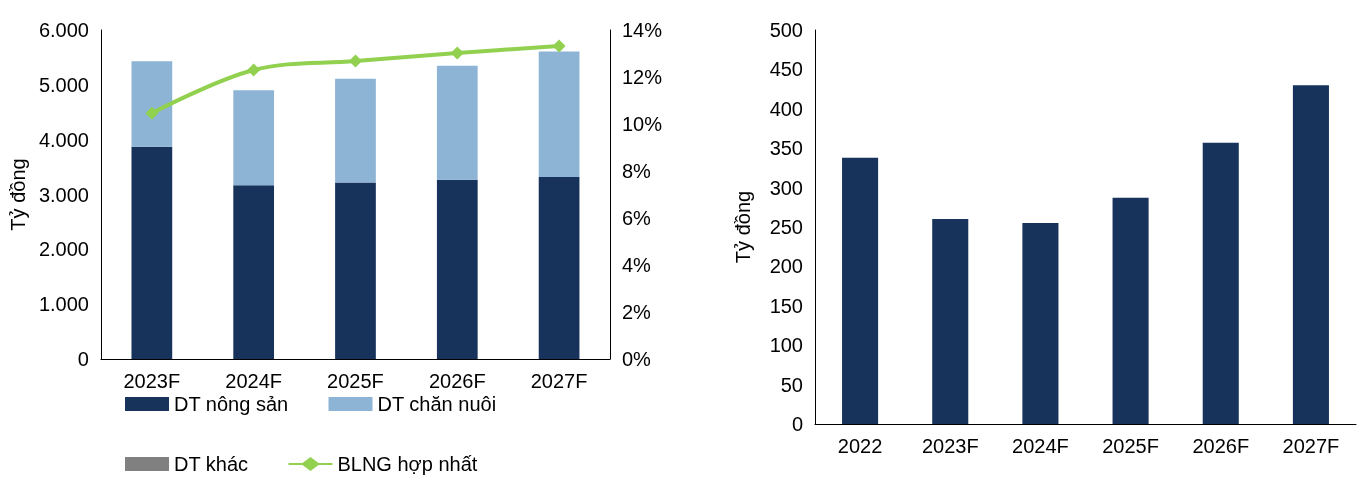  What do you see at coordinates (642, 77) in the screenshot?
I see `y2-tick-label: 12%` at bounding box center [642, 77].